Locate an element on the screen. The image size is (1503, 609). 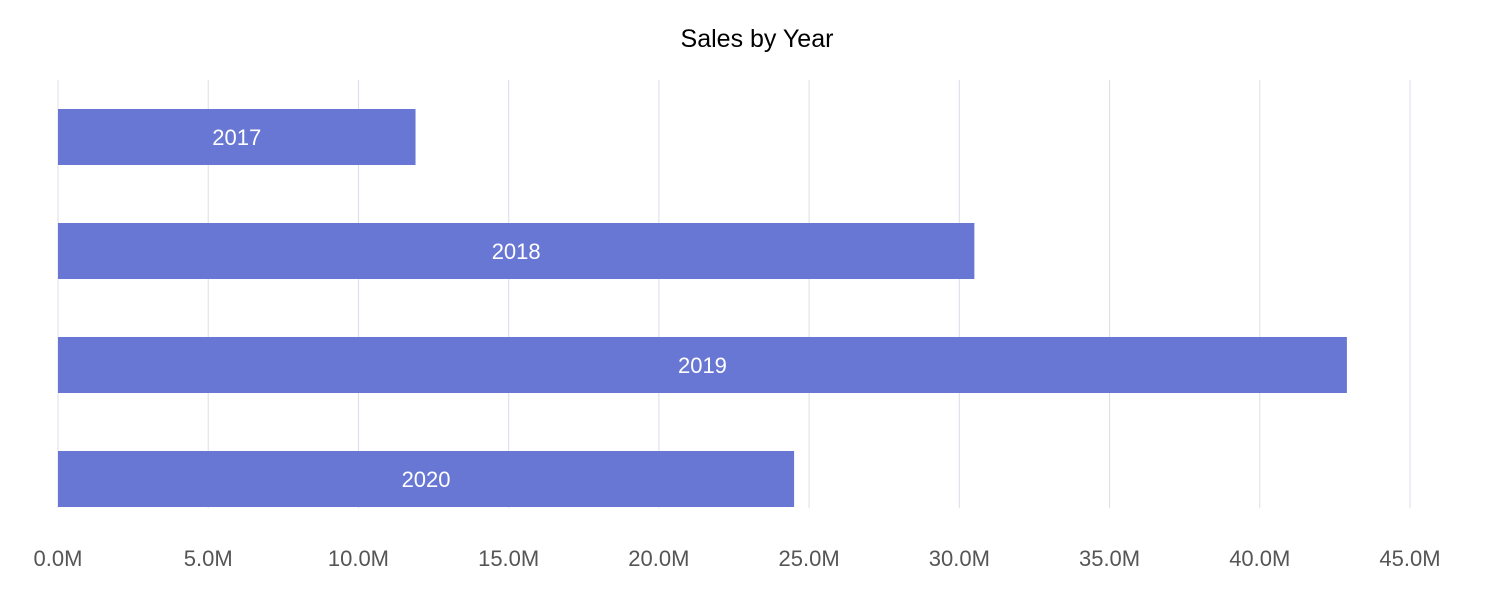
bar-2019 is located at coordinates (702, 365).